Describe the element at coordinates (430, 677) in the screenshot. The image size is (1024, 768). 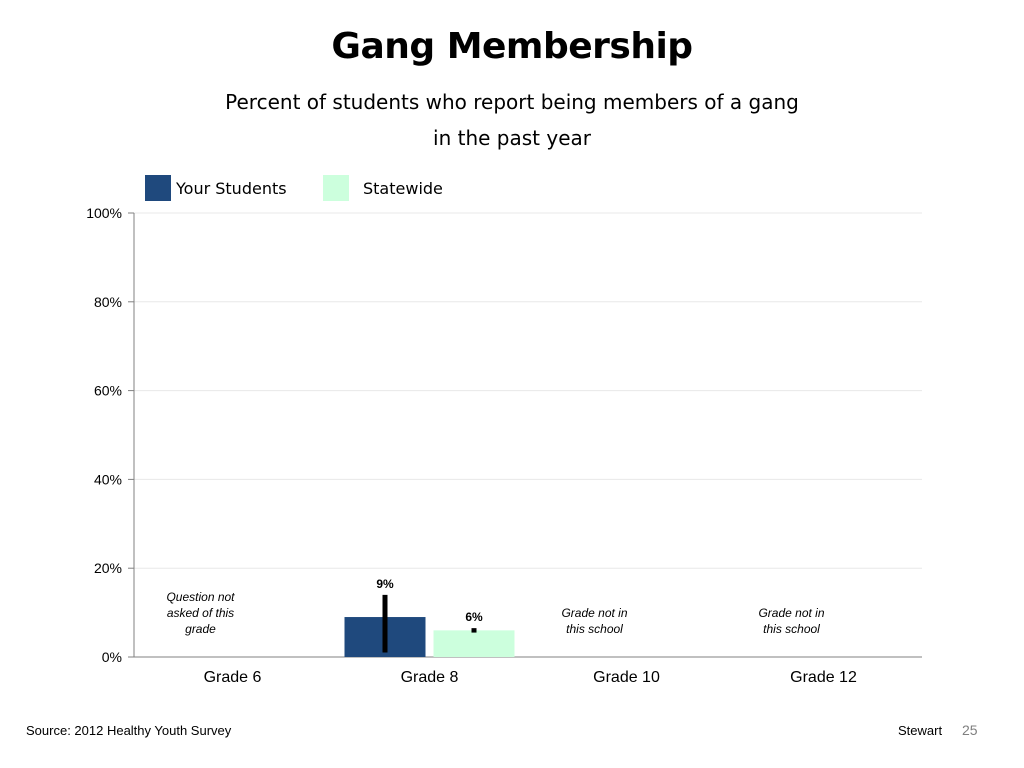
I see `x-tick-label: Grade 8` at that location.